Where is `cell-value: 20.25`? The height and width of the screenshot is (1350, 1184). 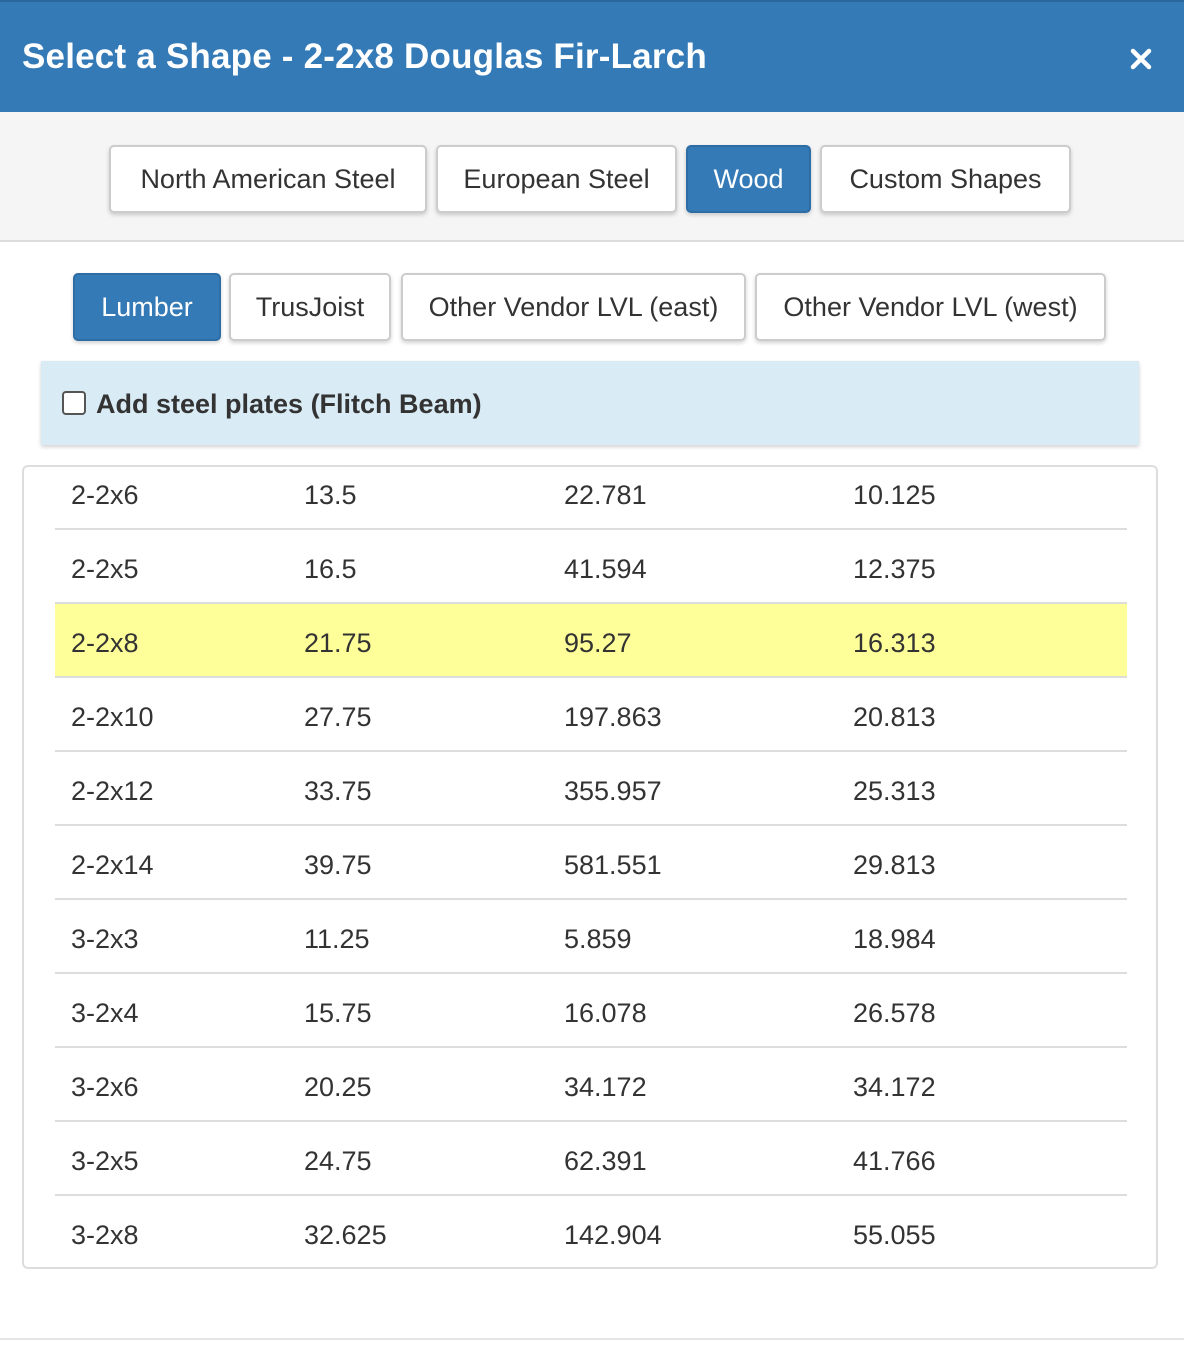 cell-value: 20.25 is located at coordinates (338, 1087).